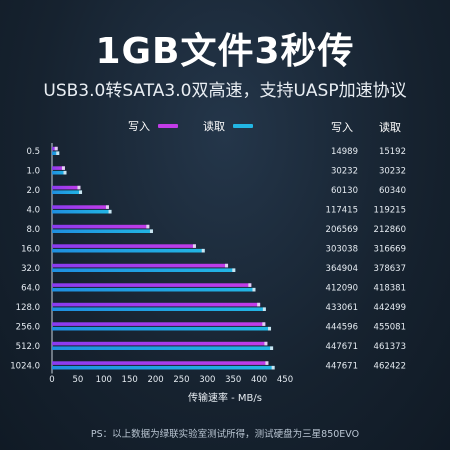 This screenshot has width=450, height=450. I want to click on table-cell-write: 30232, so click(344, 172).